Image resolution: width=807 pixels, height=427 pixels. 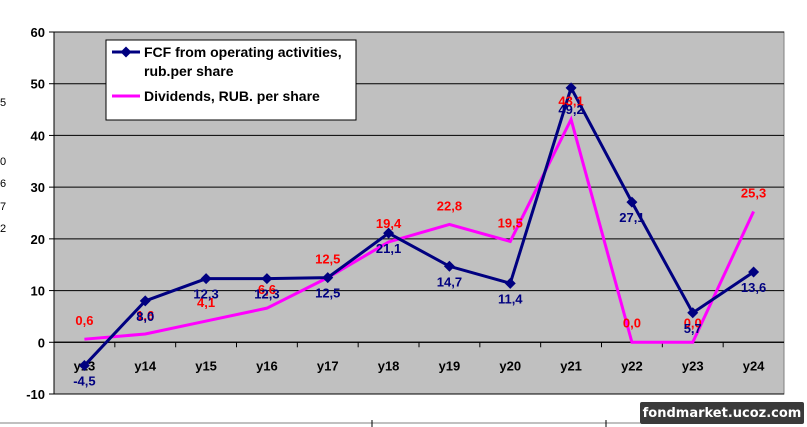 I want to click on legend-marker-fcf, so click(x=126, y=52).